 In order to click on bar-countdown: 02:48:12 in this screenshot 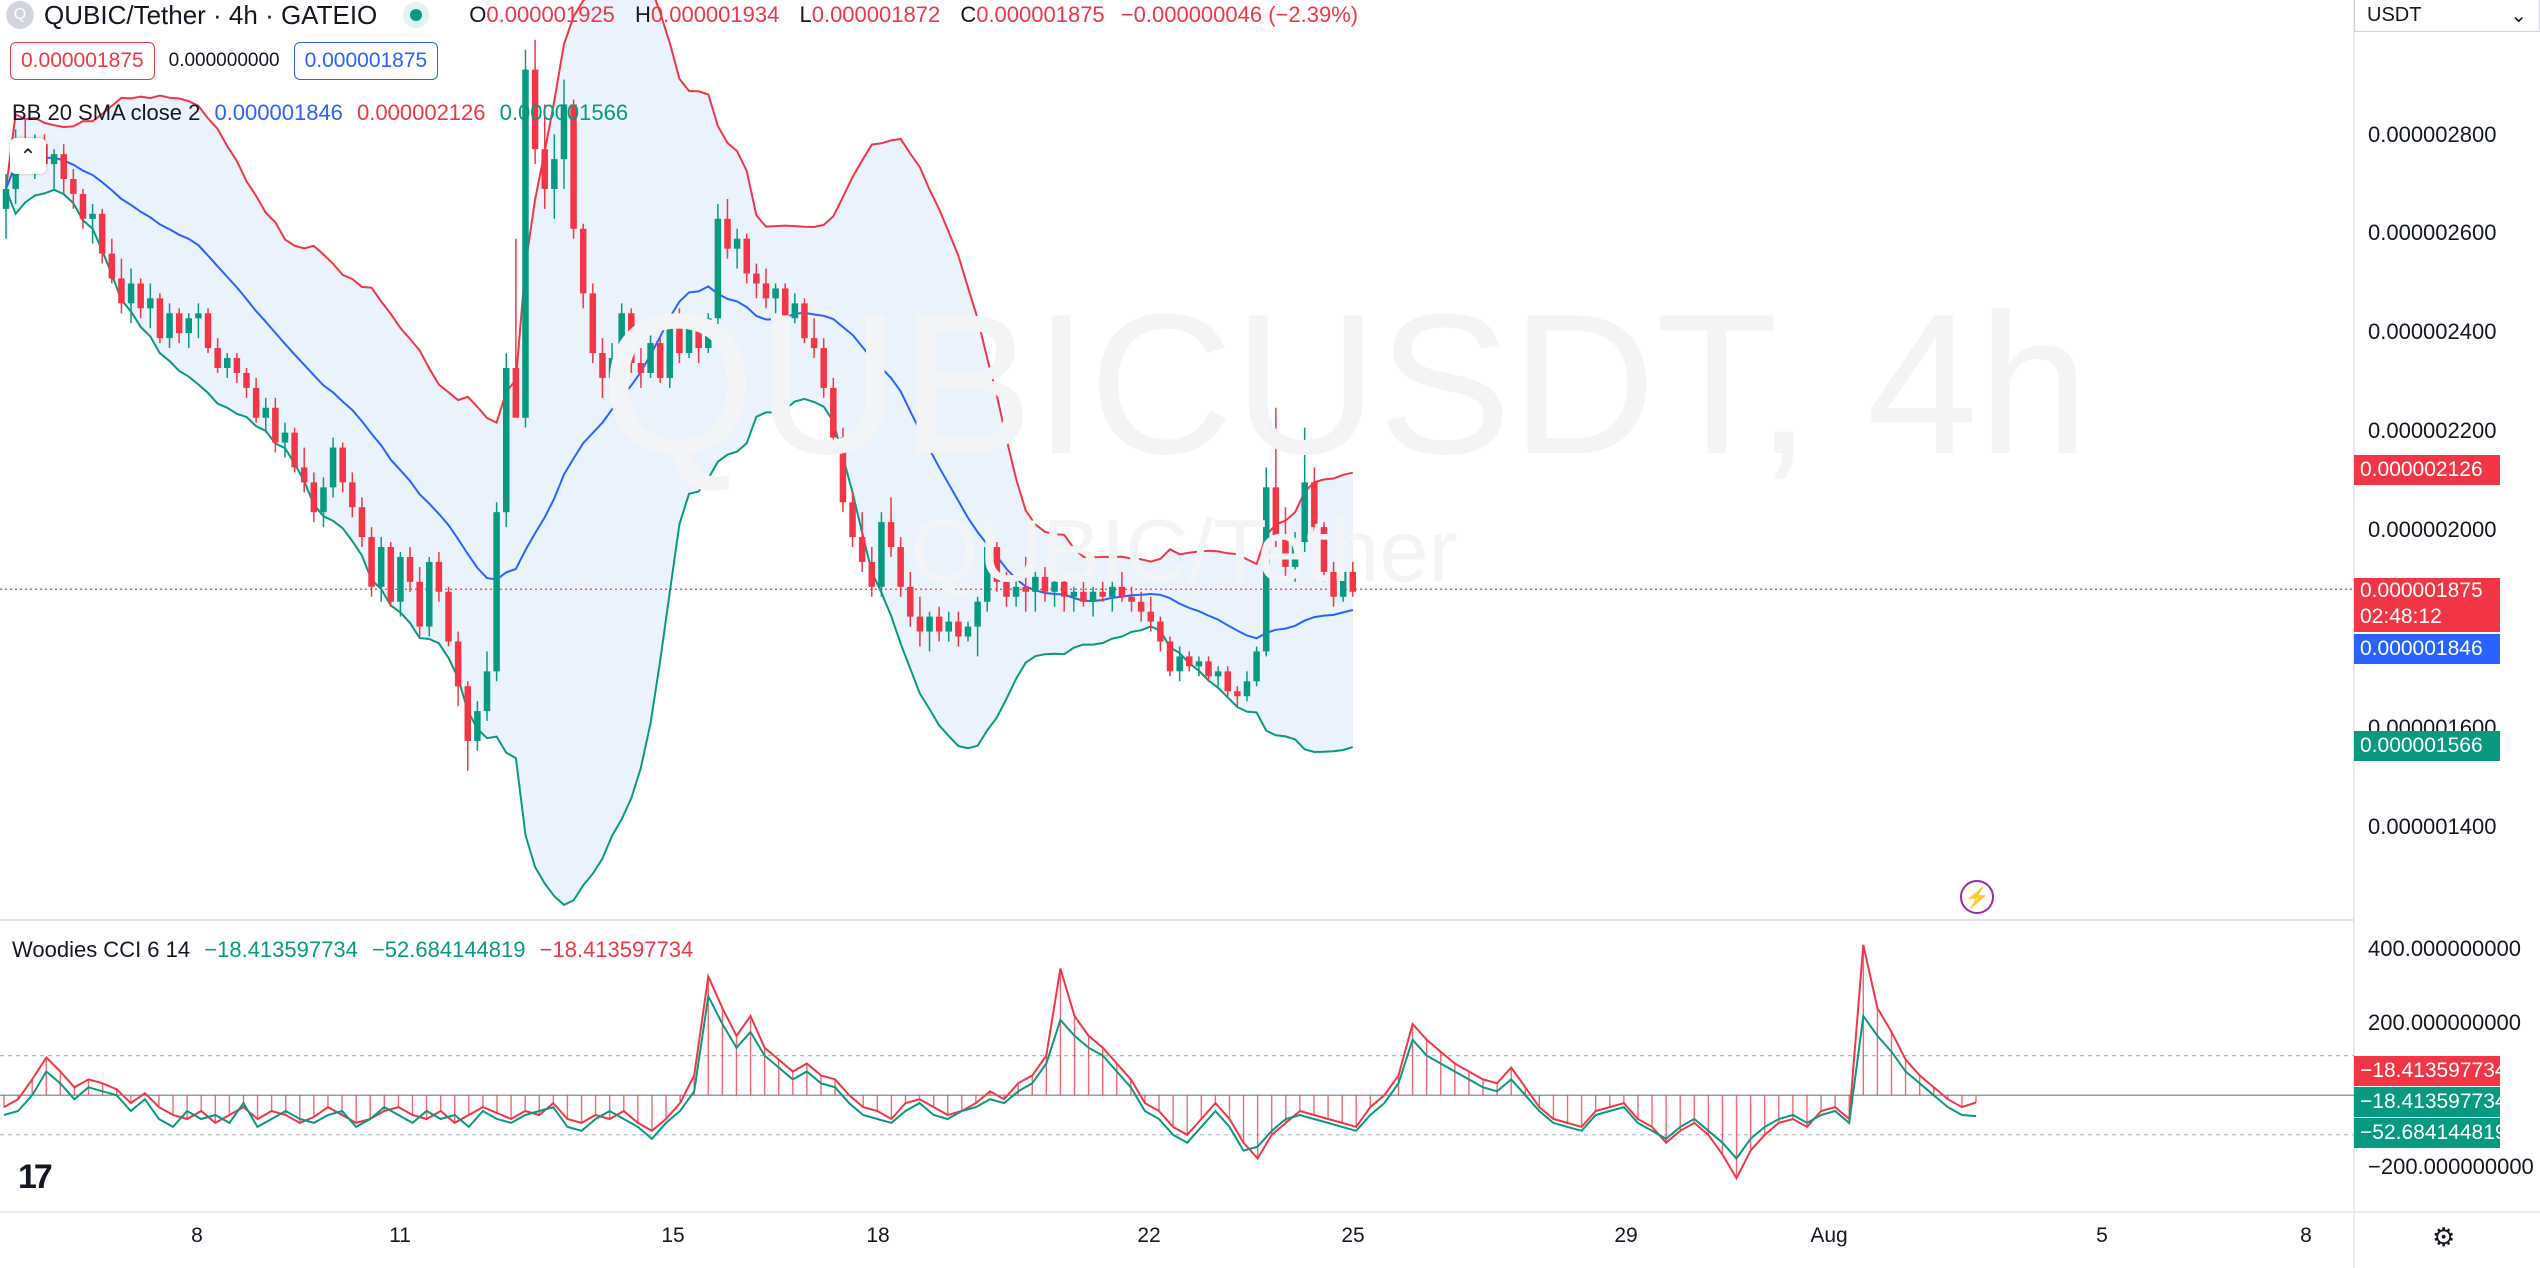, I will do `click(2401, 616)`.